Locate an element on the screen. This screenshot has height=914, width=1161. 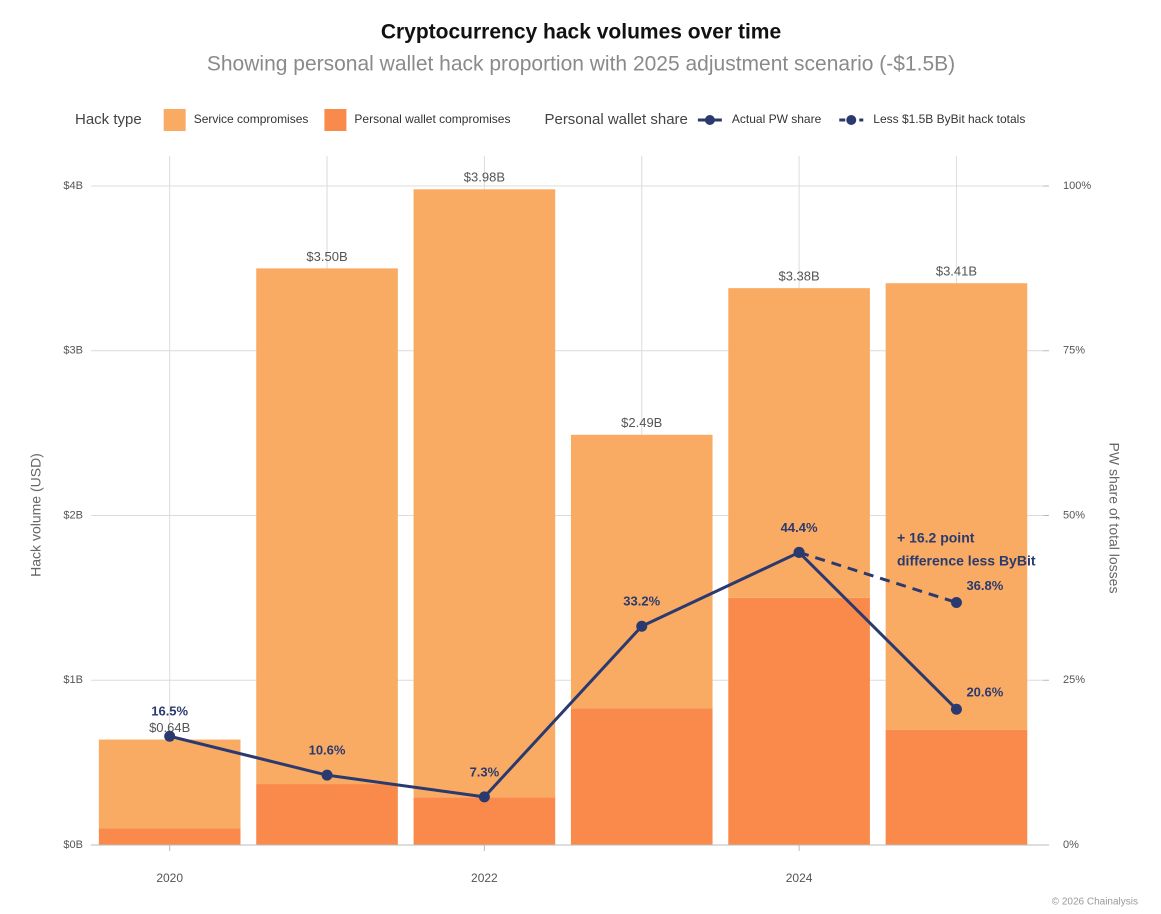
y-tick-label: $0B is located at coordinates (73, 845).